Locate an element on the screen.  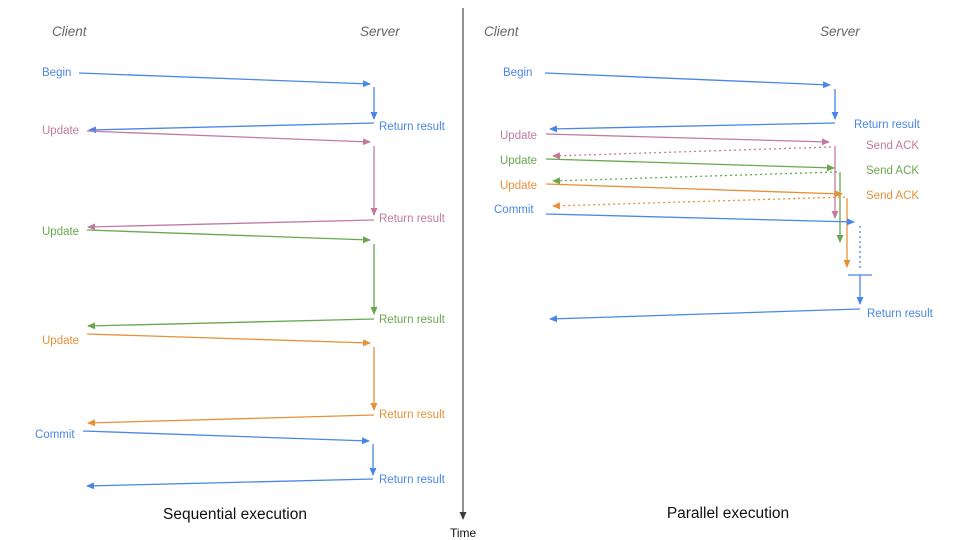
left-server-header: Server is located at coordinates (380, 31).